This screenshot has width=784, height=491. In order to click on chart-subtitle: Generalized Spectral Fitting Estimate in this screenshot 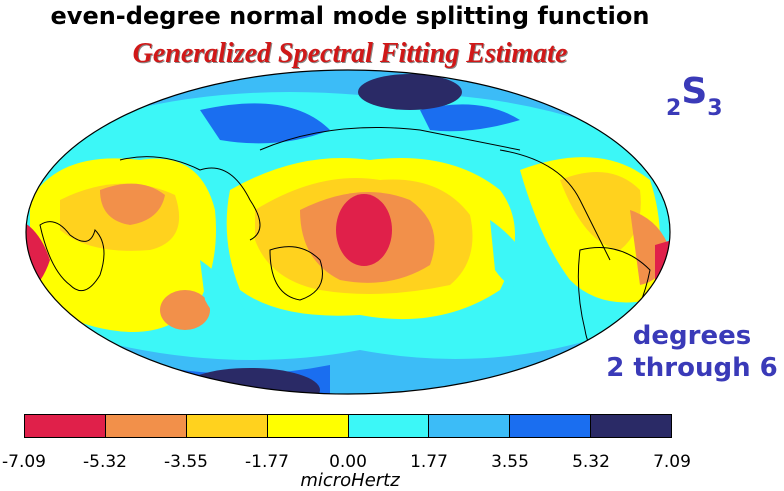, I will do `click(350, 53)`.